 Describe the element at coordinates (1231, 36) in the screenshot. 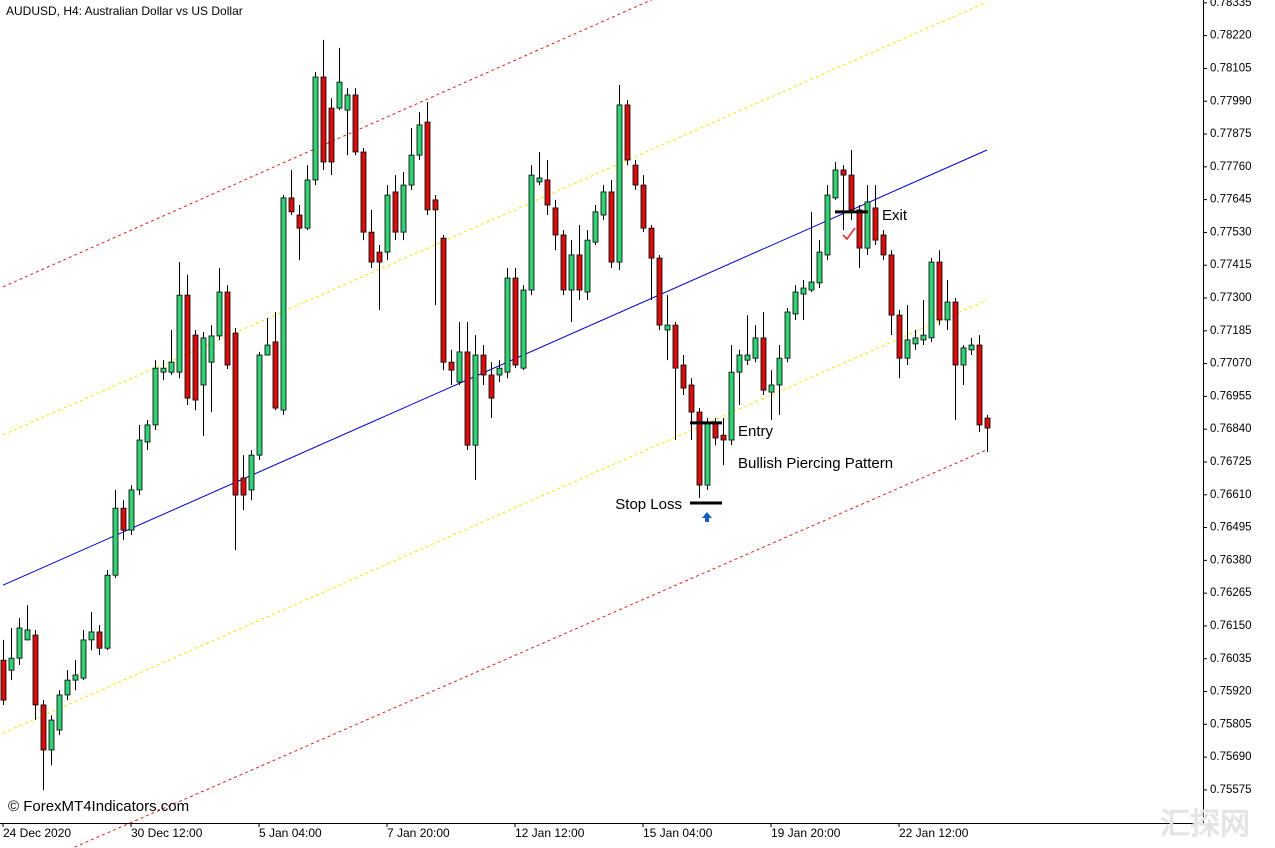

I see `y-tick-label: 0.78220` at that location.